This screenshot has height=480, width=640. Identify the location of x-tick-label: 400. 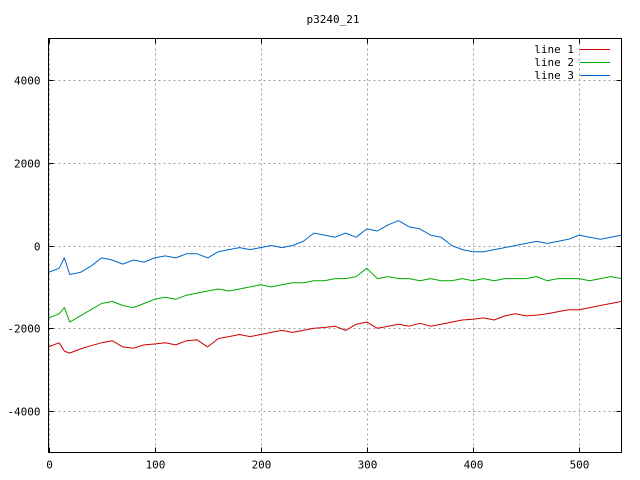
(474, 465).